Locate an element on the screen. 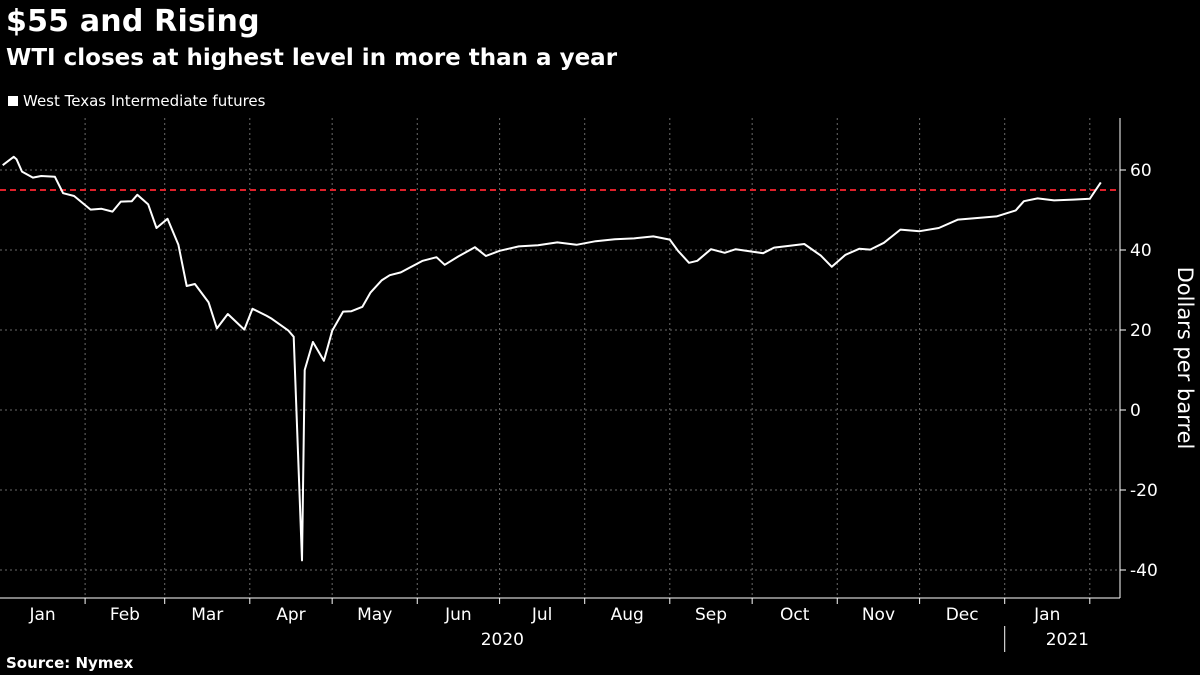  legend-swatch is located at coordinates (13, 101).